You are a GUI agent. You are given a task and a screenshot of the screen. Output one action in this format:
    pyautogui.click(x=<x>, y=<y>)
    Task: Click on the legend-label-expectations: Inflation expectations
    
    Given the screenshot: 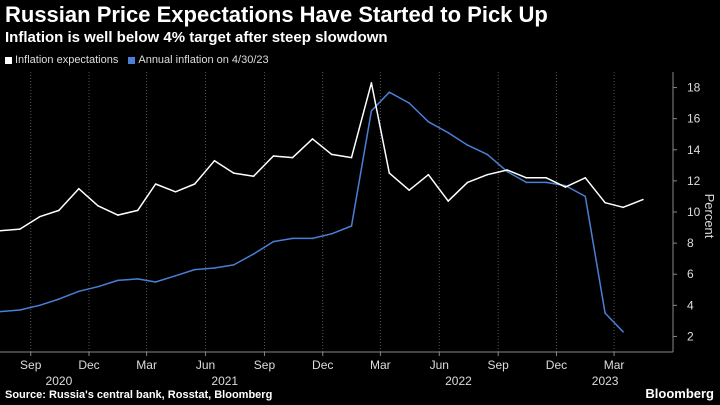 What is the action you would take?
    pyautogui.click(x=67, y=60)
    